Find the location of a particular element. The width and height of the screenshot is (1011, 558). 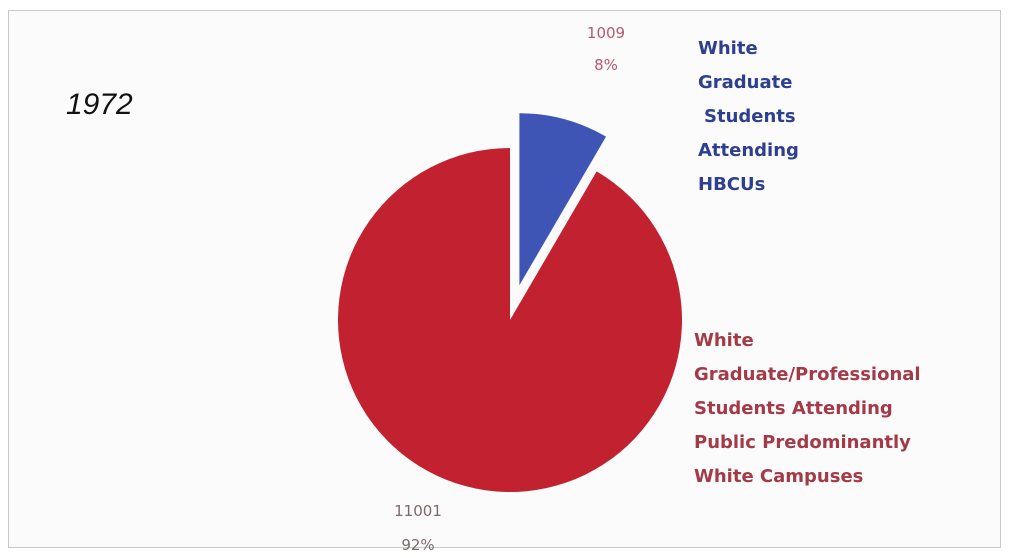

category-label-hbcu-line: HBCUs is located at coordinates (731, 184).